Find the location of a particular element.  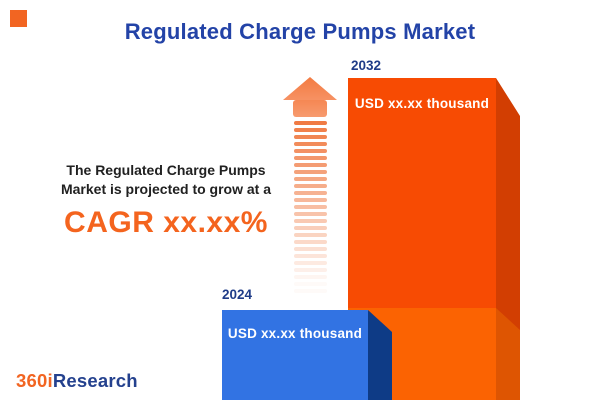

logo-360iresearch: 360iResearch is located at coordinates (77, 381).